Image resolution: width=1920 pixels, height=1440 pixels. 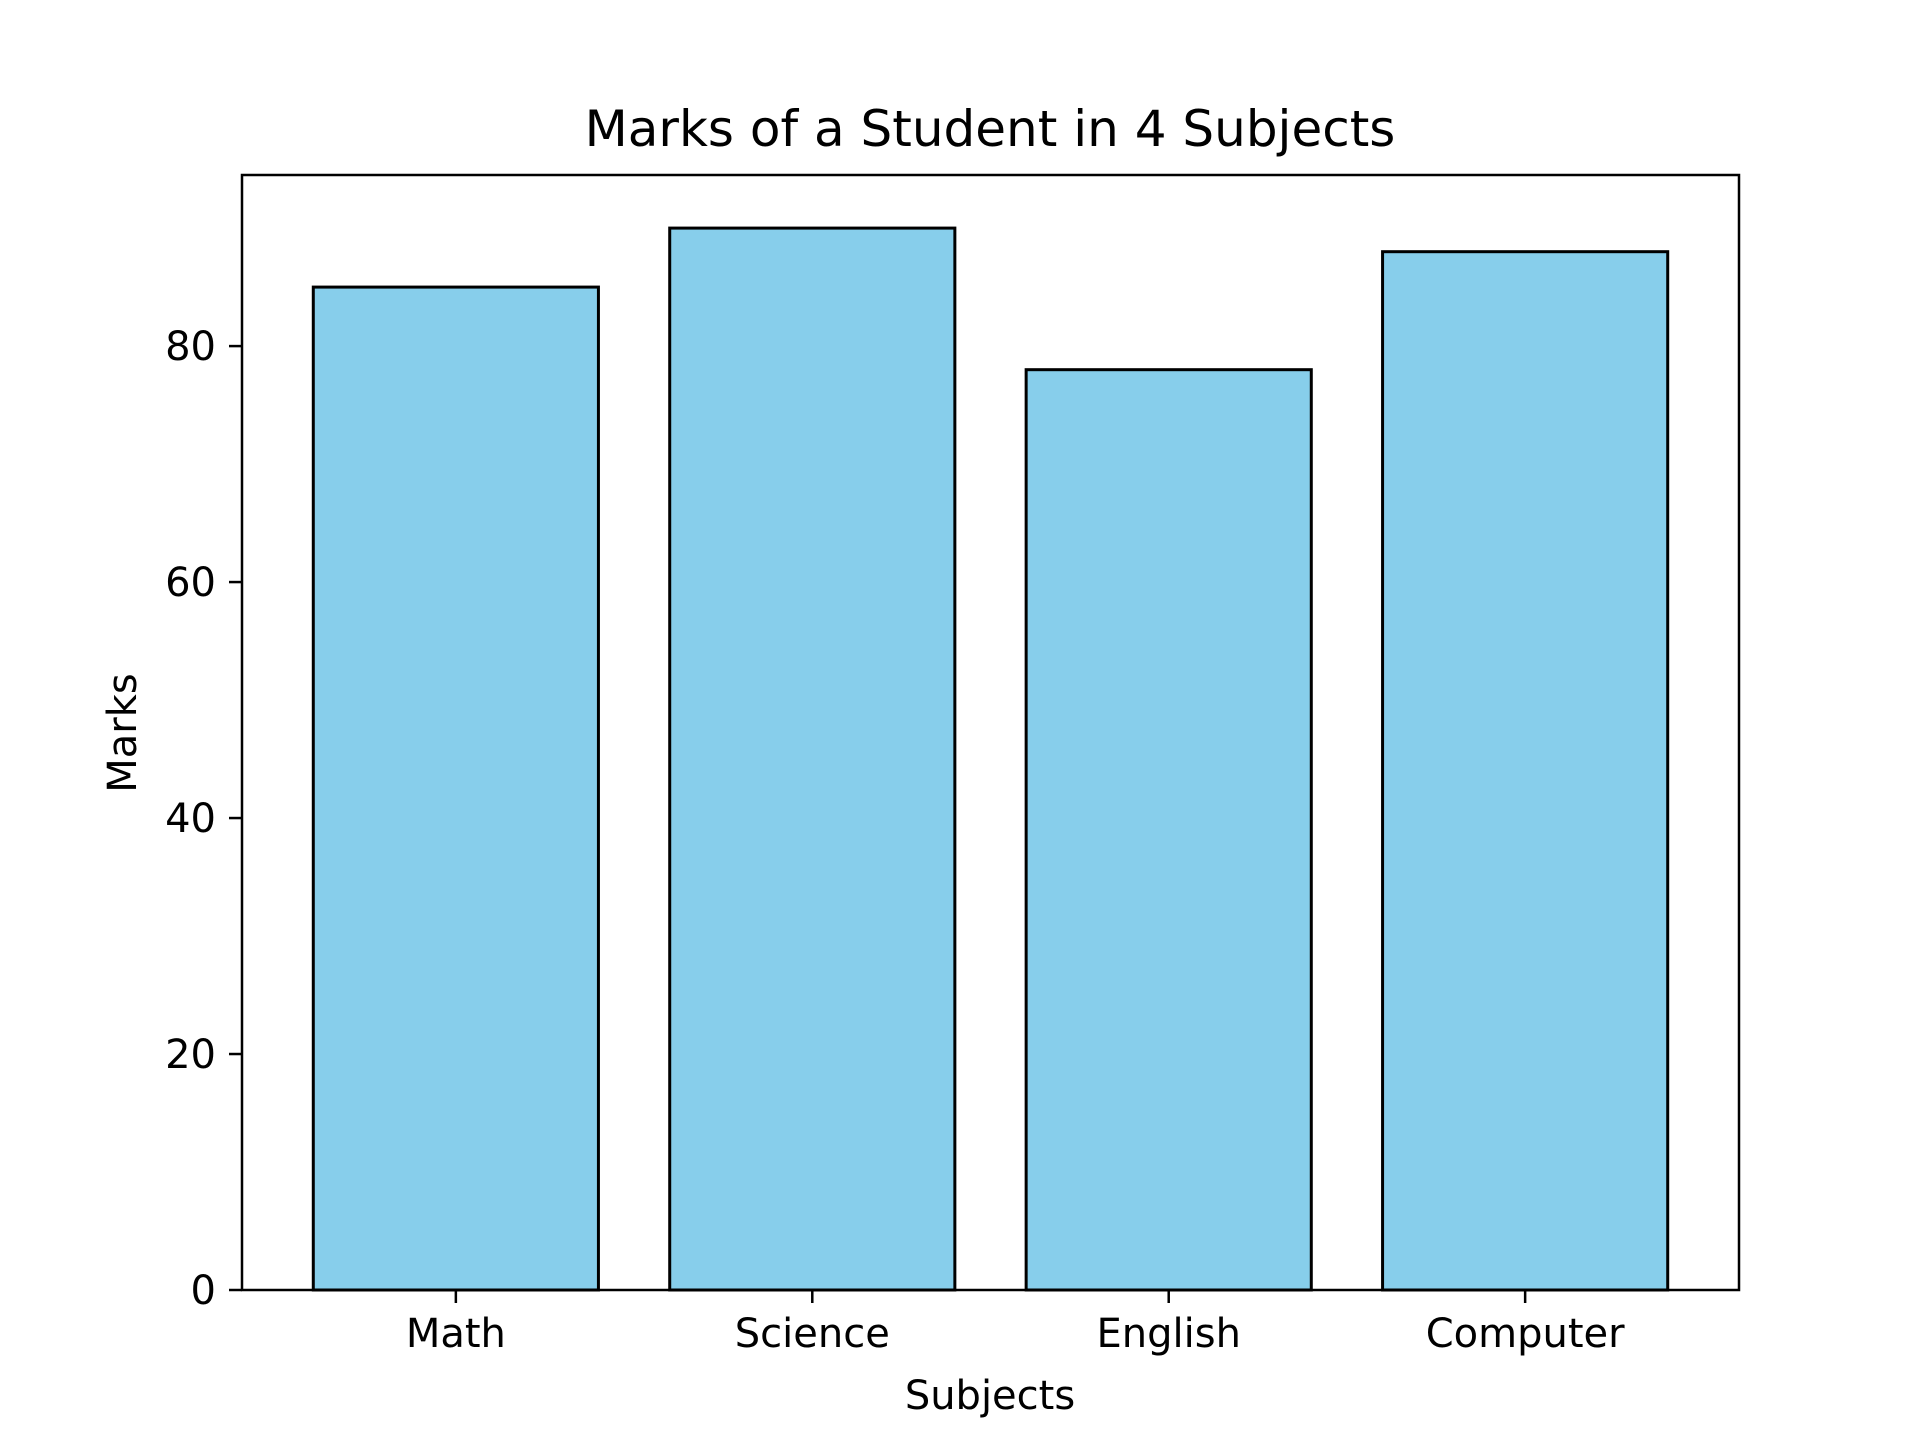 I want to click on y-tick-label-40: 40, so click(x=190, y=819).